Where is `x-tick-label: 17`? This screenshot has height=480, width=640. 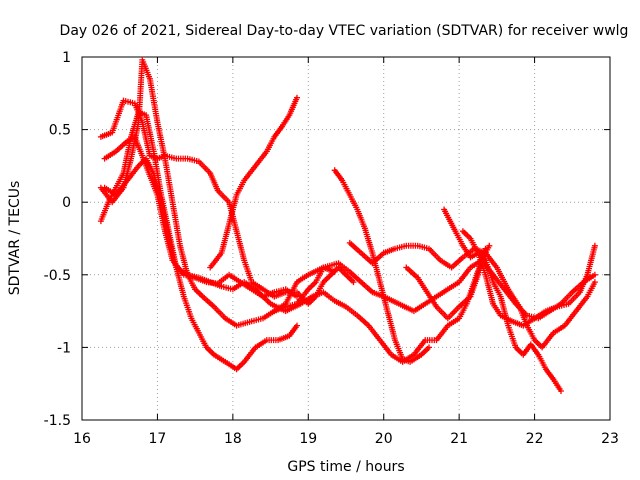
x-tick-label: 17 is located at coordinates (158, 439).